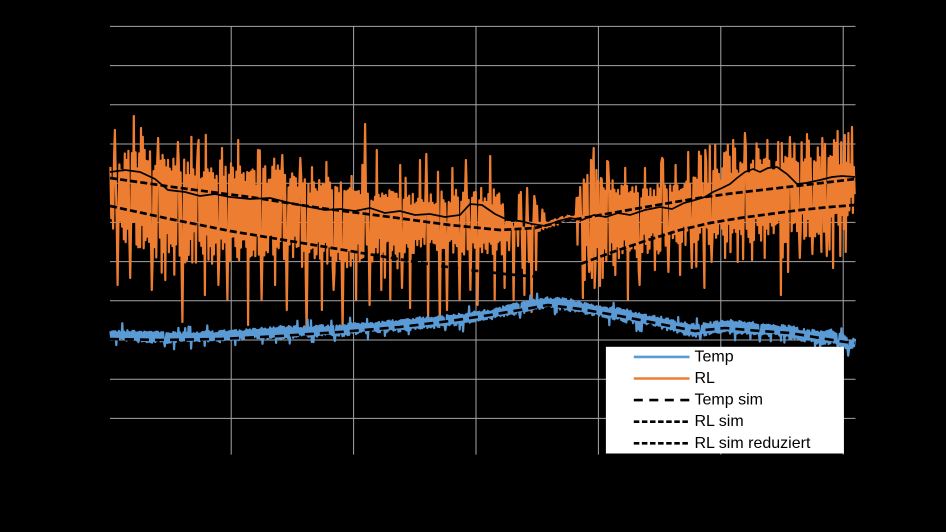  What do you see at coordinates (753, 443) in the screenshot?
I see `svg-text: RL sim reduziert` at bounding box center [753, 443].